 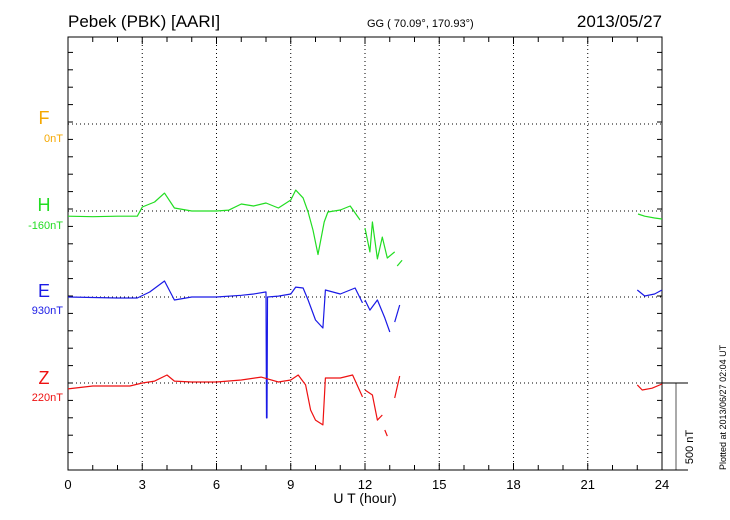 I want to click on plotted-at-label: Plotted at 2013/06/27 02:04 UT, so click(x=723, y=407).